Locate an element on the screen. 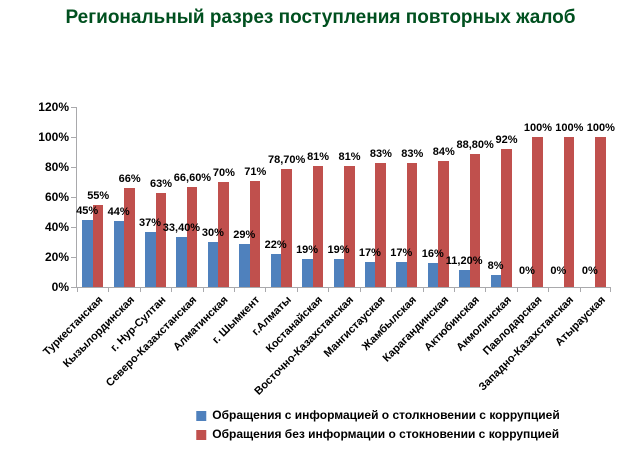 This screenshot has height=462, width=641. bar-label-blue-17: 0% is located at coordinates (589, 271).